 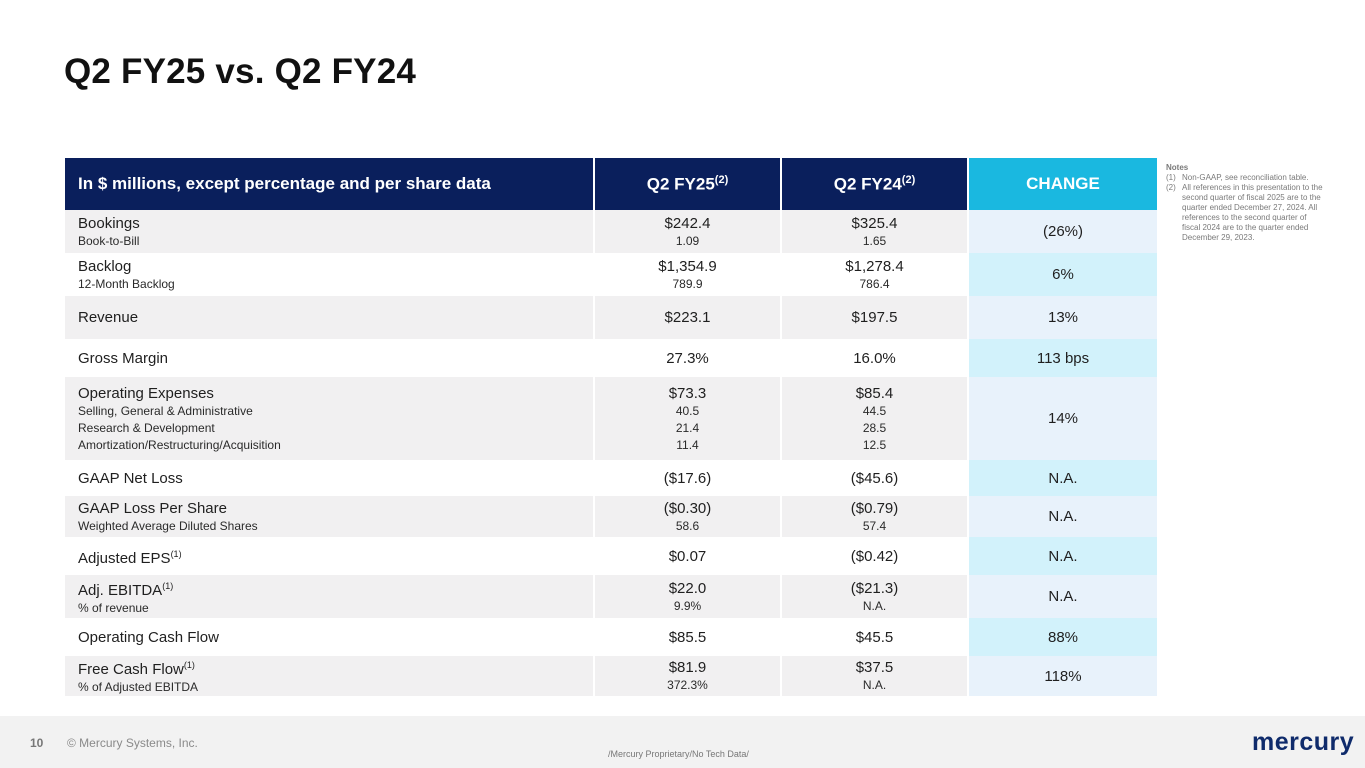 What do you see at coordinates (335, 508) in the screenshot?
I see `row-label: GAAP Loss Per Share` at bounding box center [335, 508].